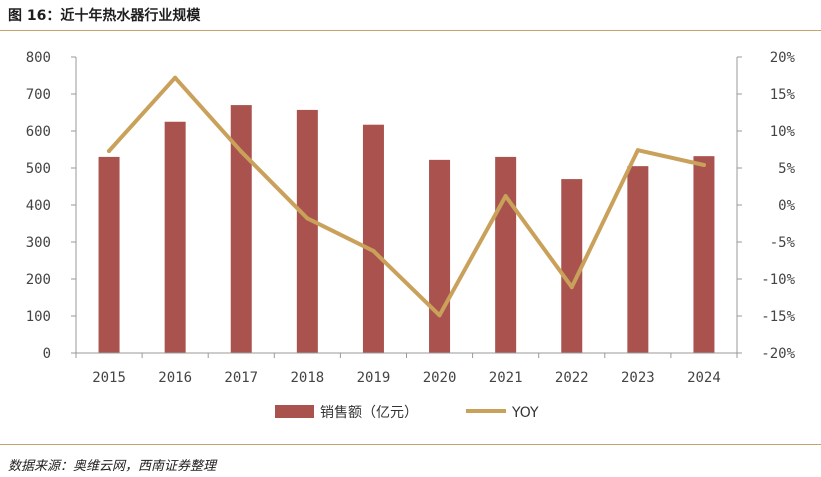 The width and height of the screenshot is (821, 477). Describe the element at coordinates (786, 206) in the screenshot. I see `right-tick-label: 0%` at that location.